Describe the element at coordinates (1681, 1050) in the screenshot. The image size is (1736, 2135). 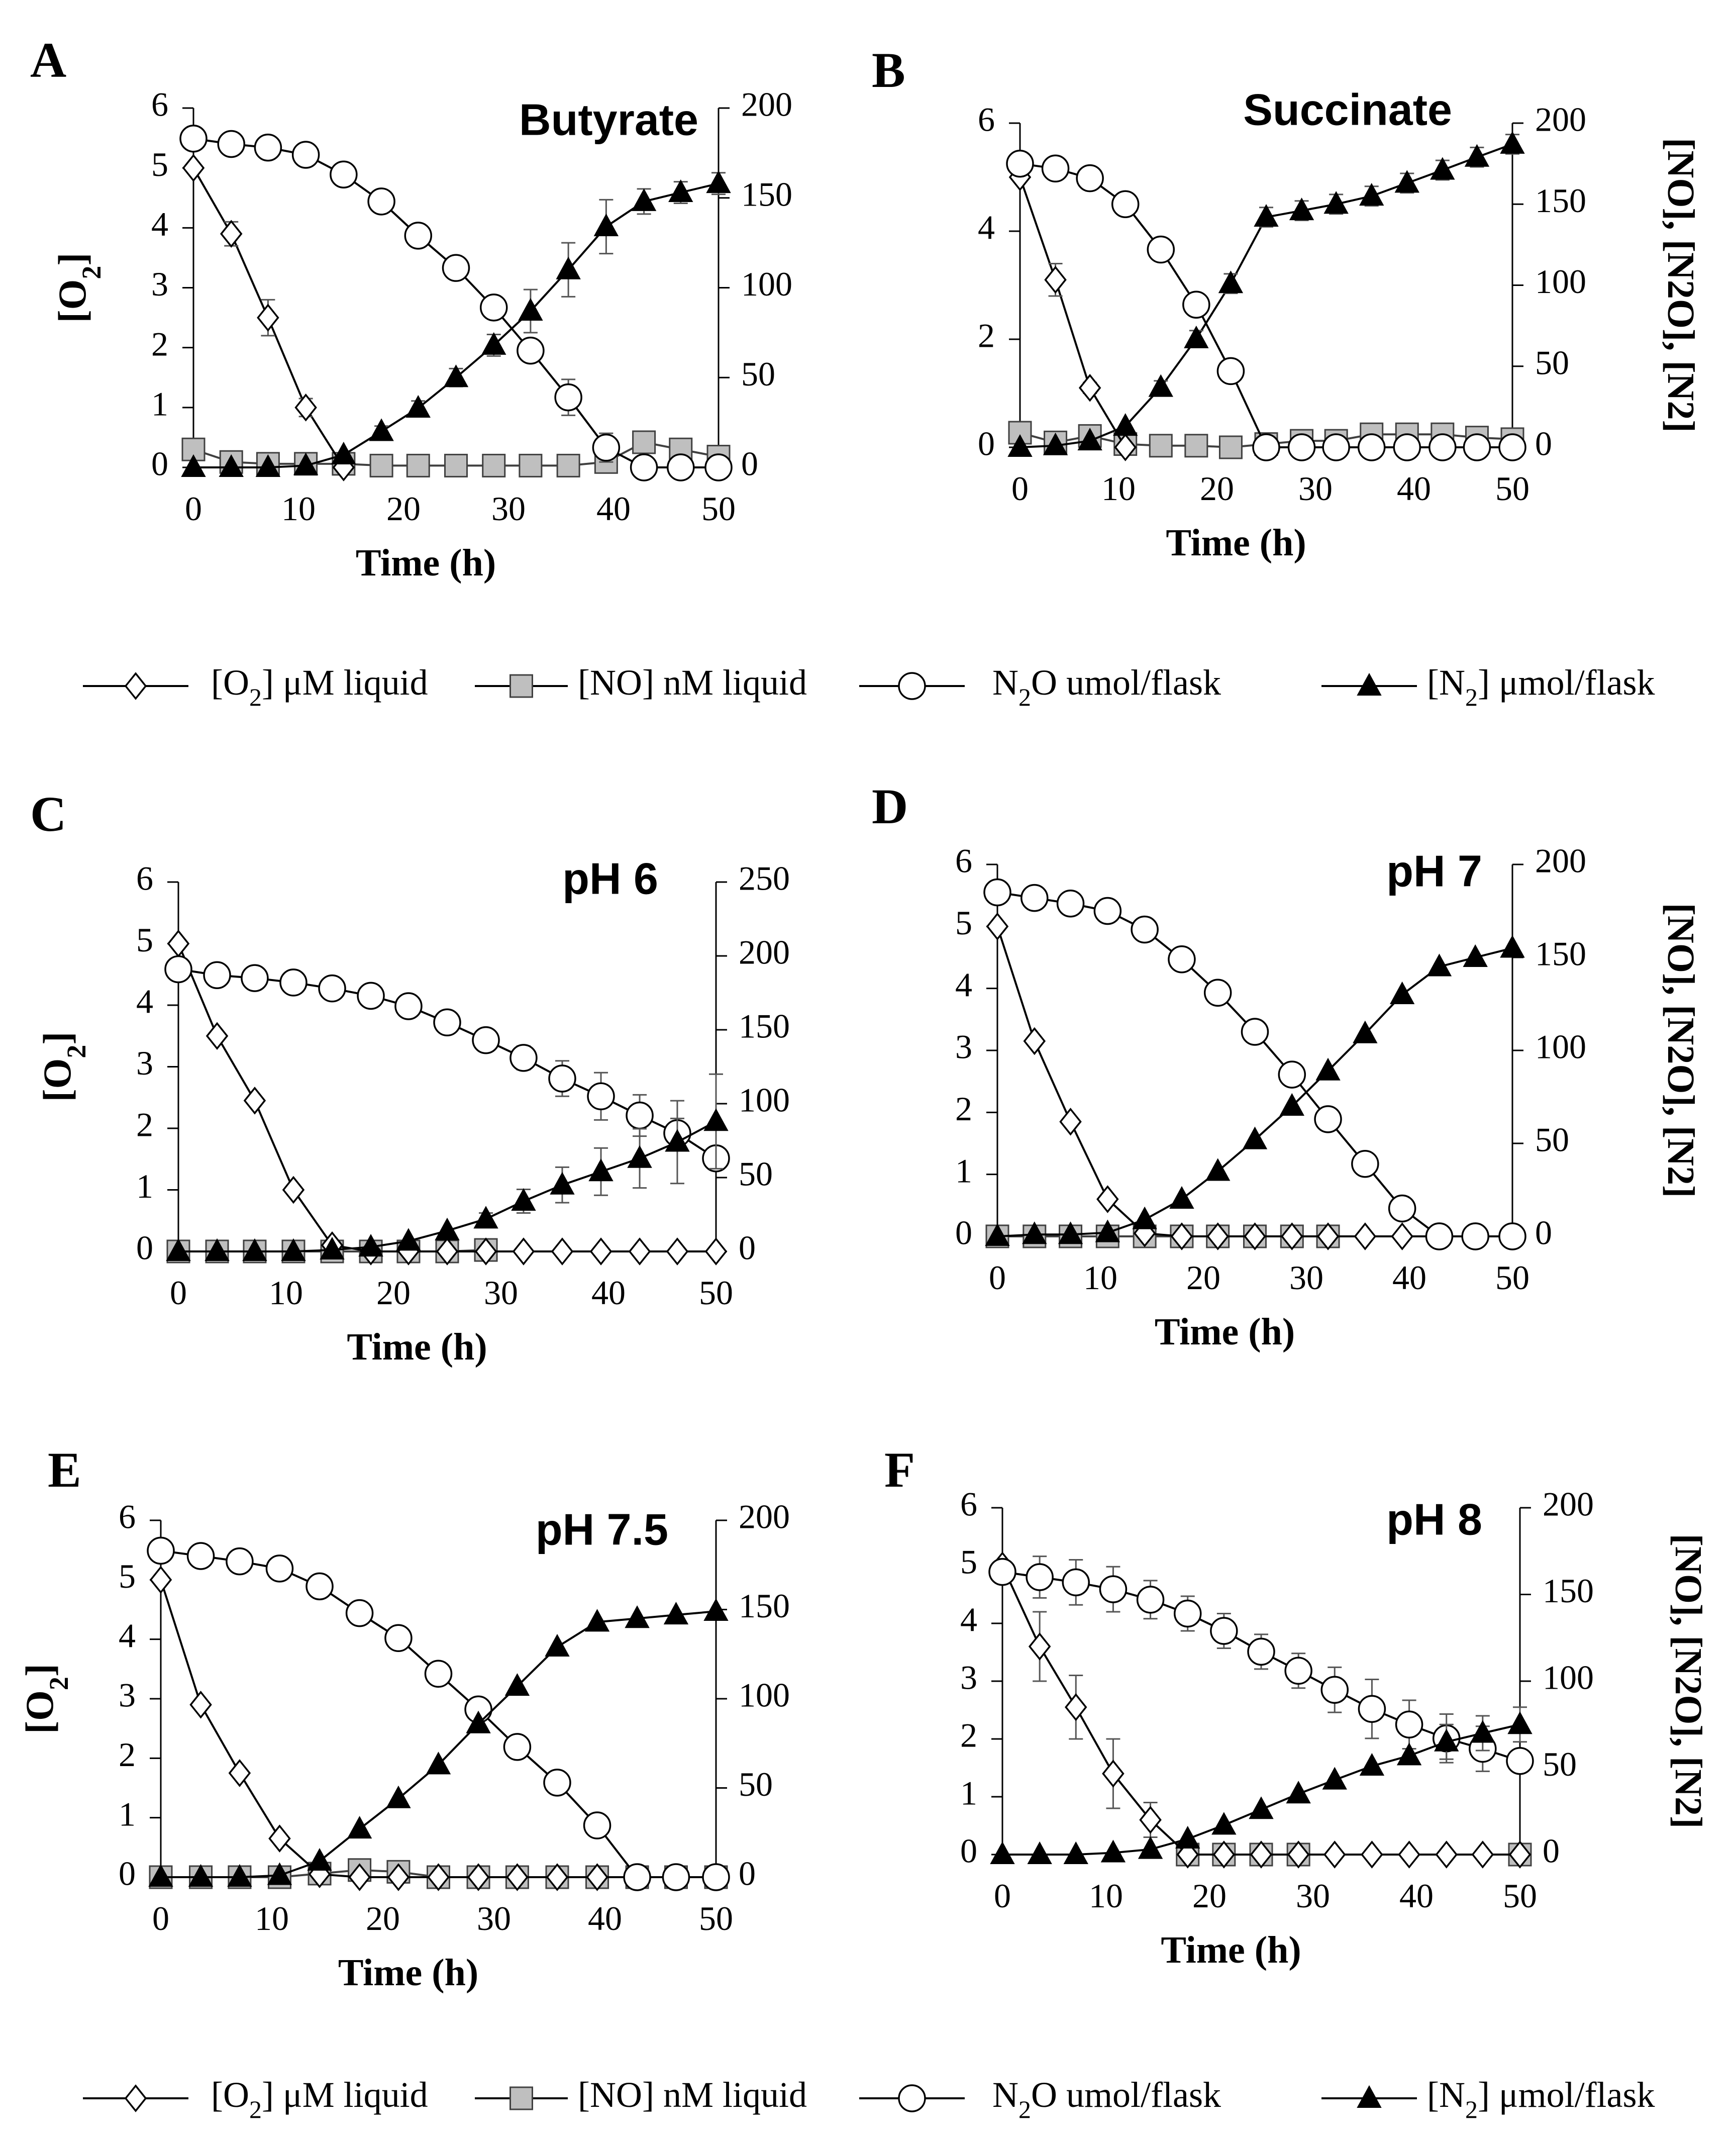
I see `y-axis-label-right: [NO], [N2O], [N2]` at that location.